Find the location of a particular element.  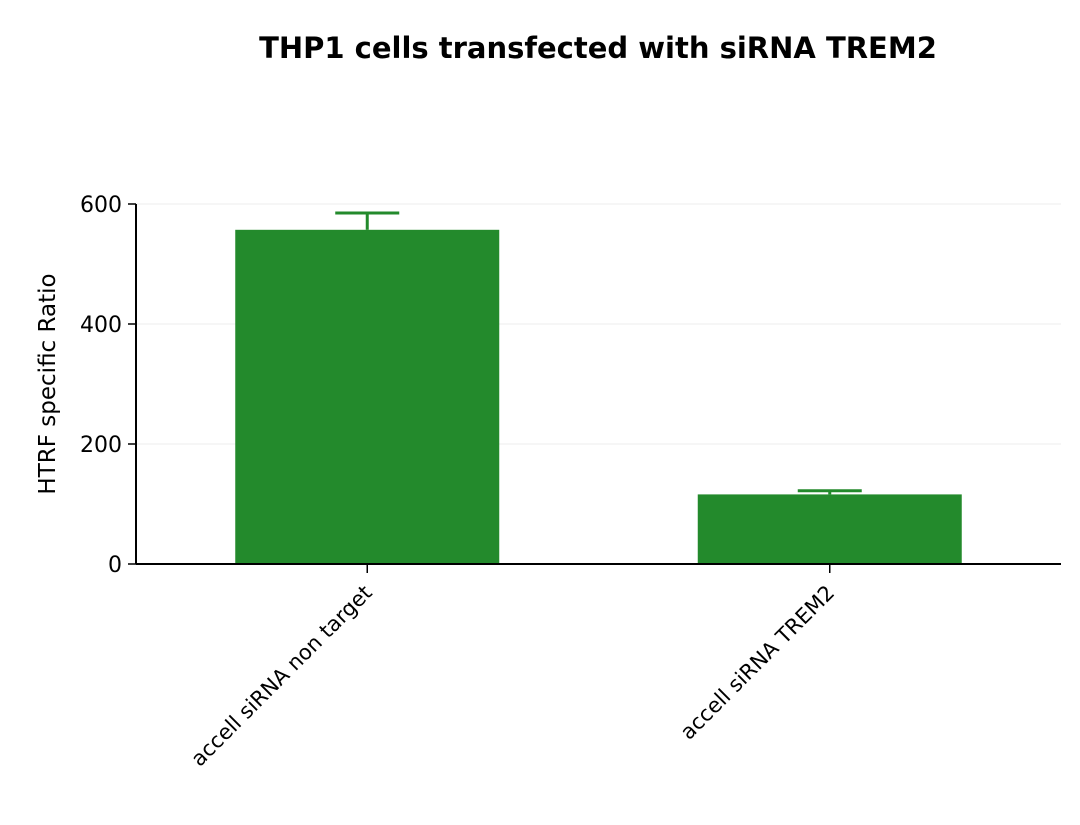

y-axis-title: HTRF specific Ratio is located at coordinates (48, 383).